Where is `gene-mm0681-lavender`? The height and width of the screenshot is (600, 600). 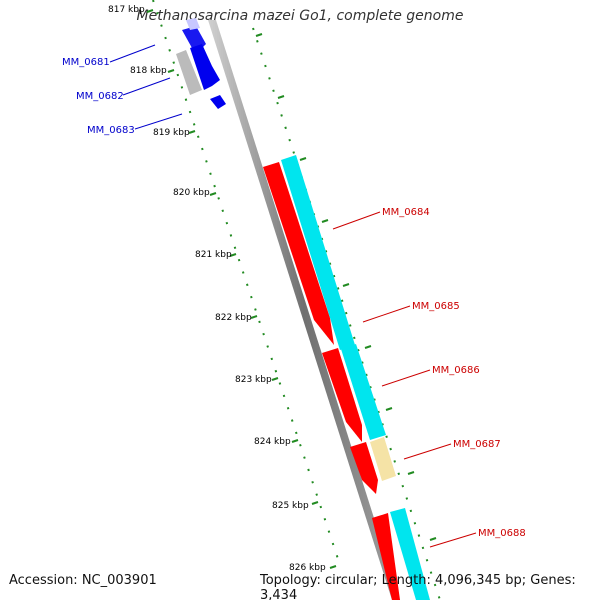 gene-mm0681-lavender is located at coordinates (193, 24).